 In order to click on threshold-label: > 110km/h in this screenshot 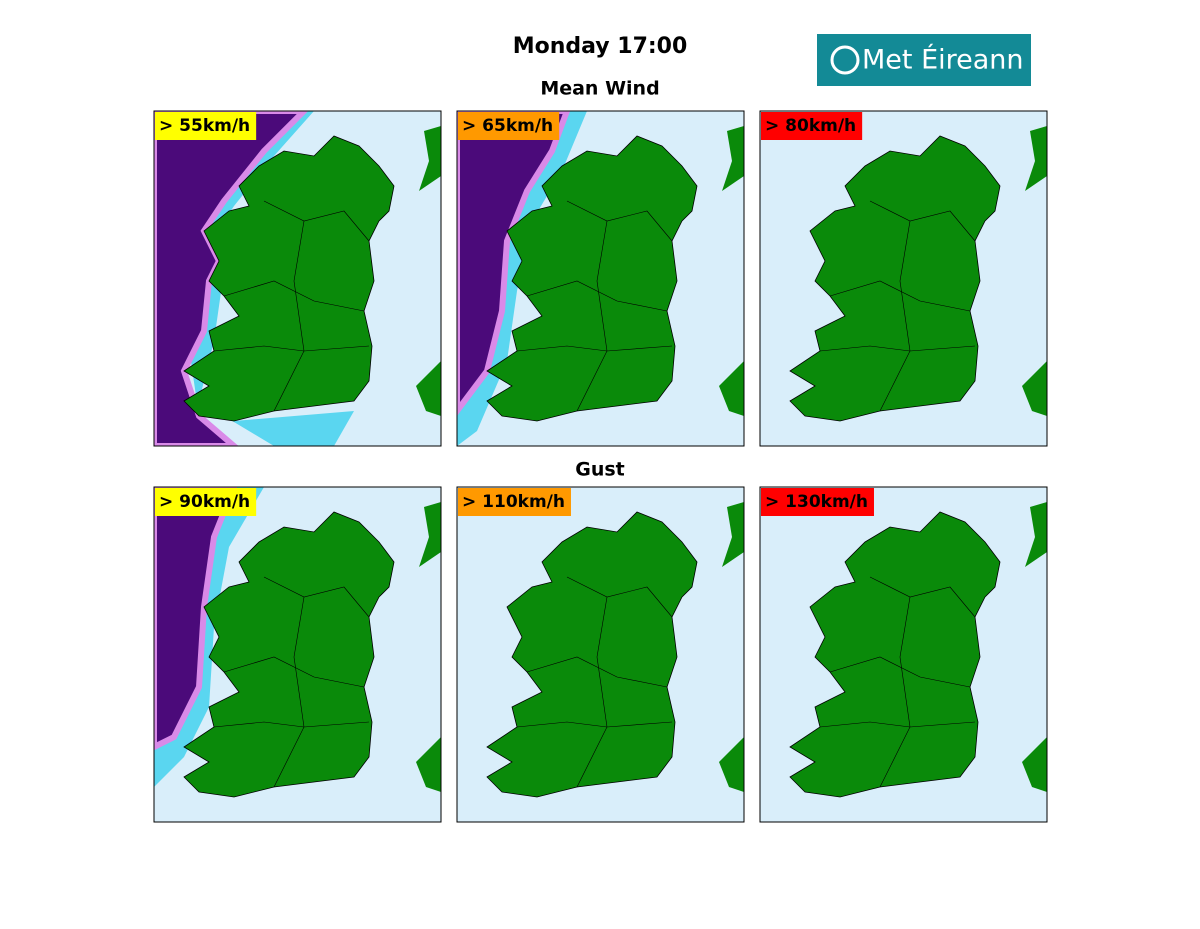, I will do `click(513, 502)`.